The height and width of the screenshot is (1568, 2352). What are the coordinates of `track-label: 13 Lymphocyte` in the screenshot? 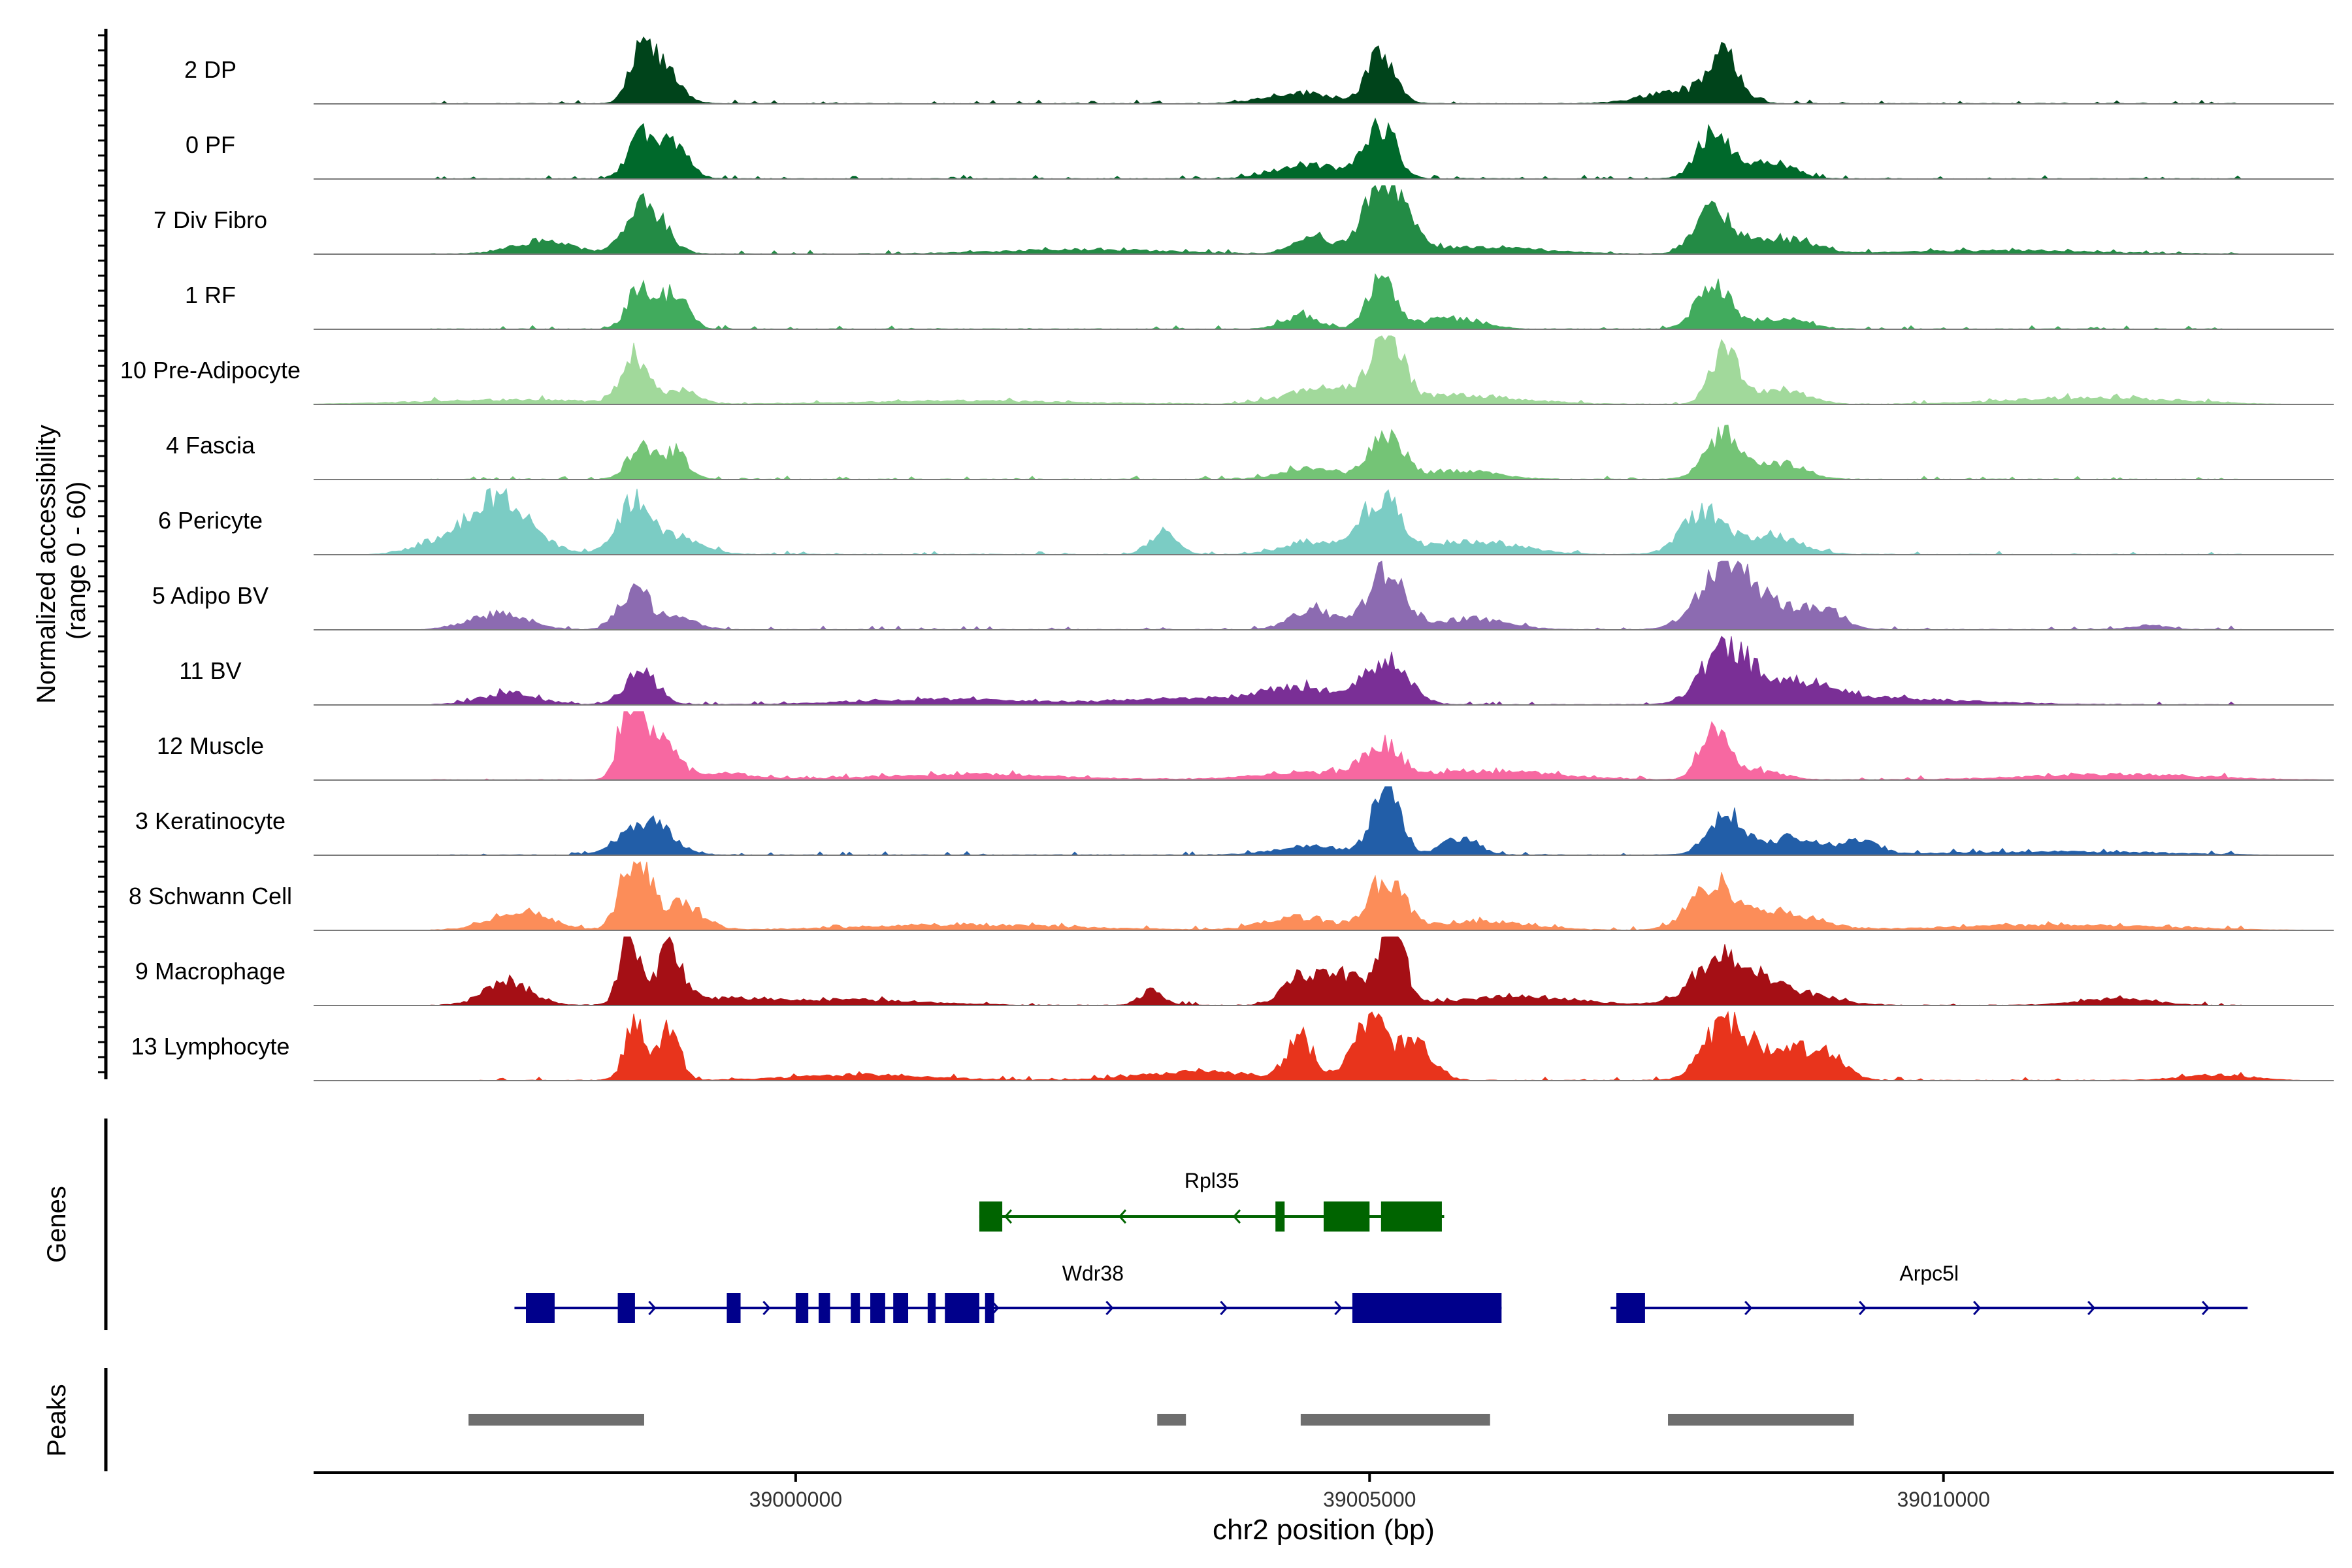 It's located at (210, 1046).